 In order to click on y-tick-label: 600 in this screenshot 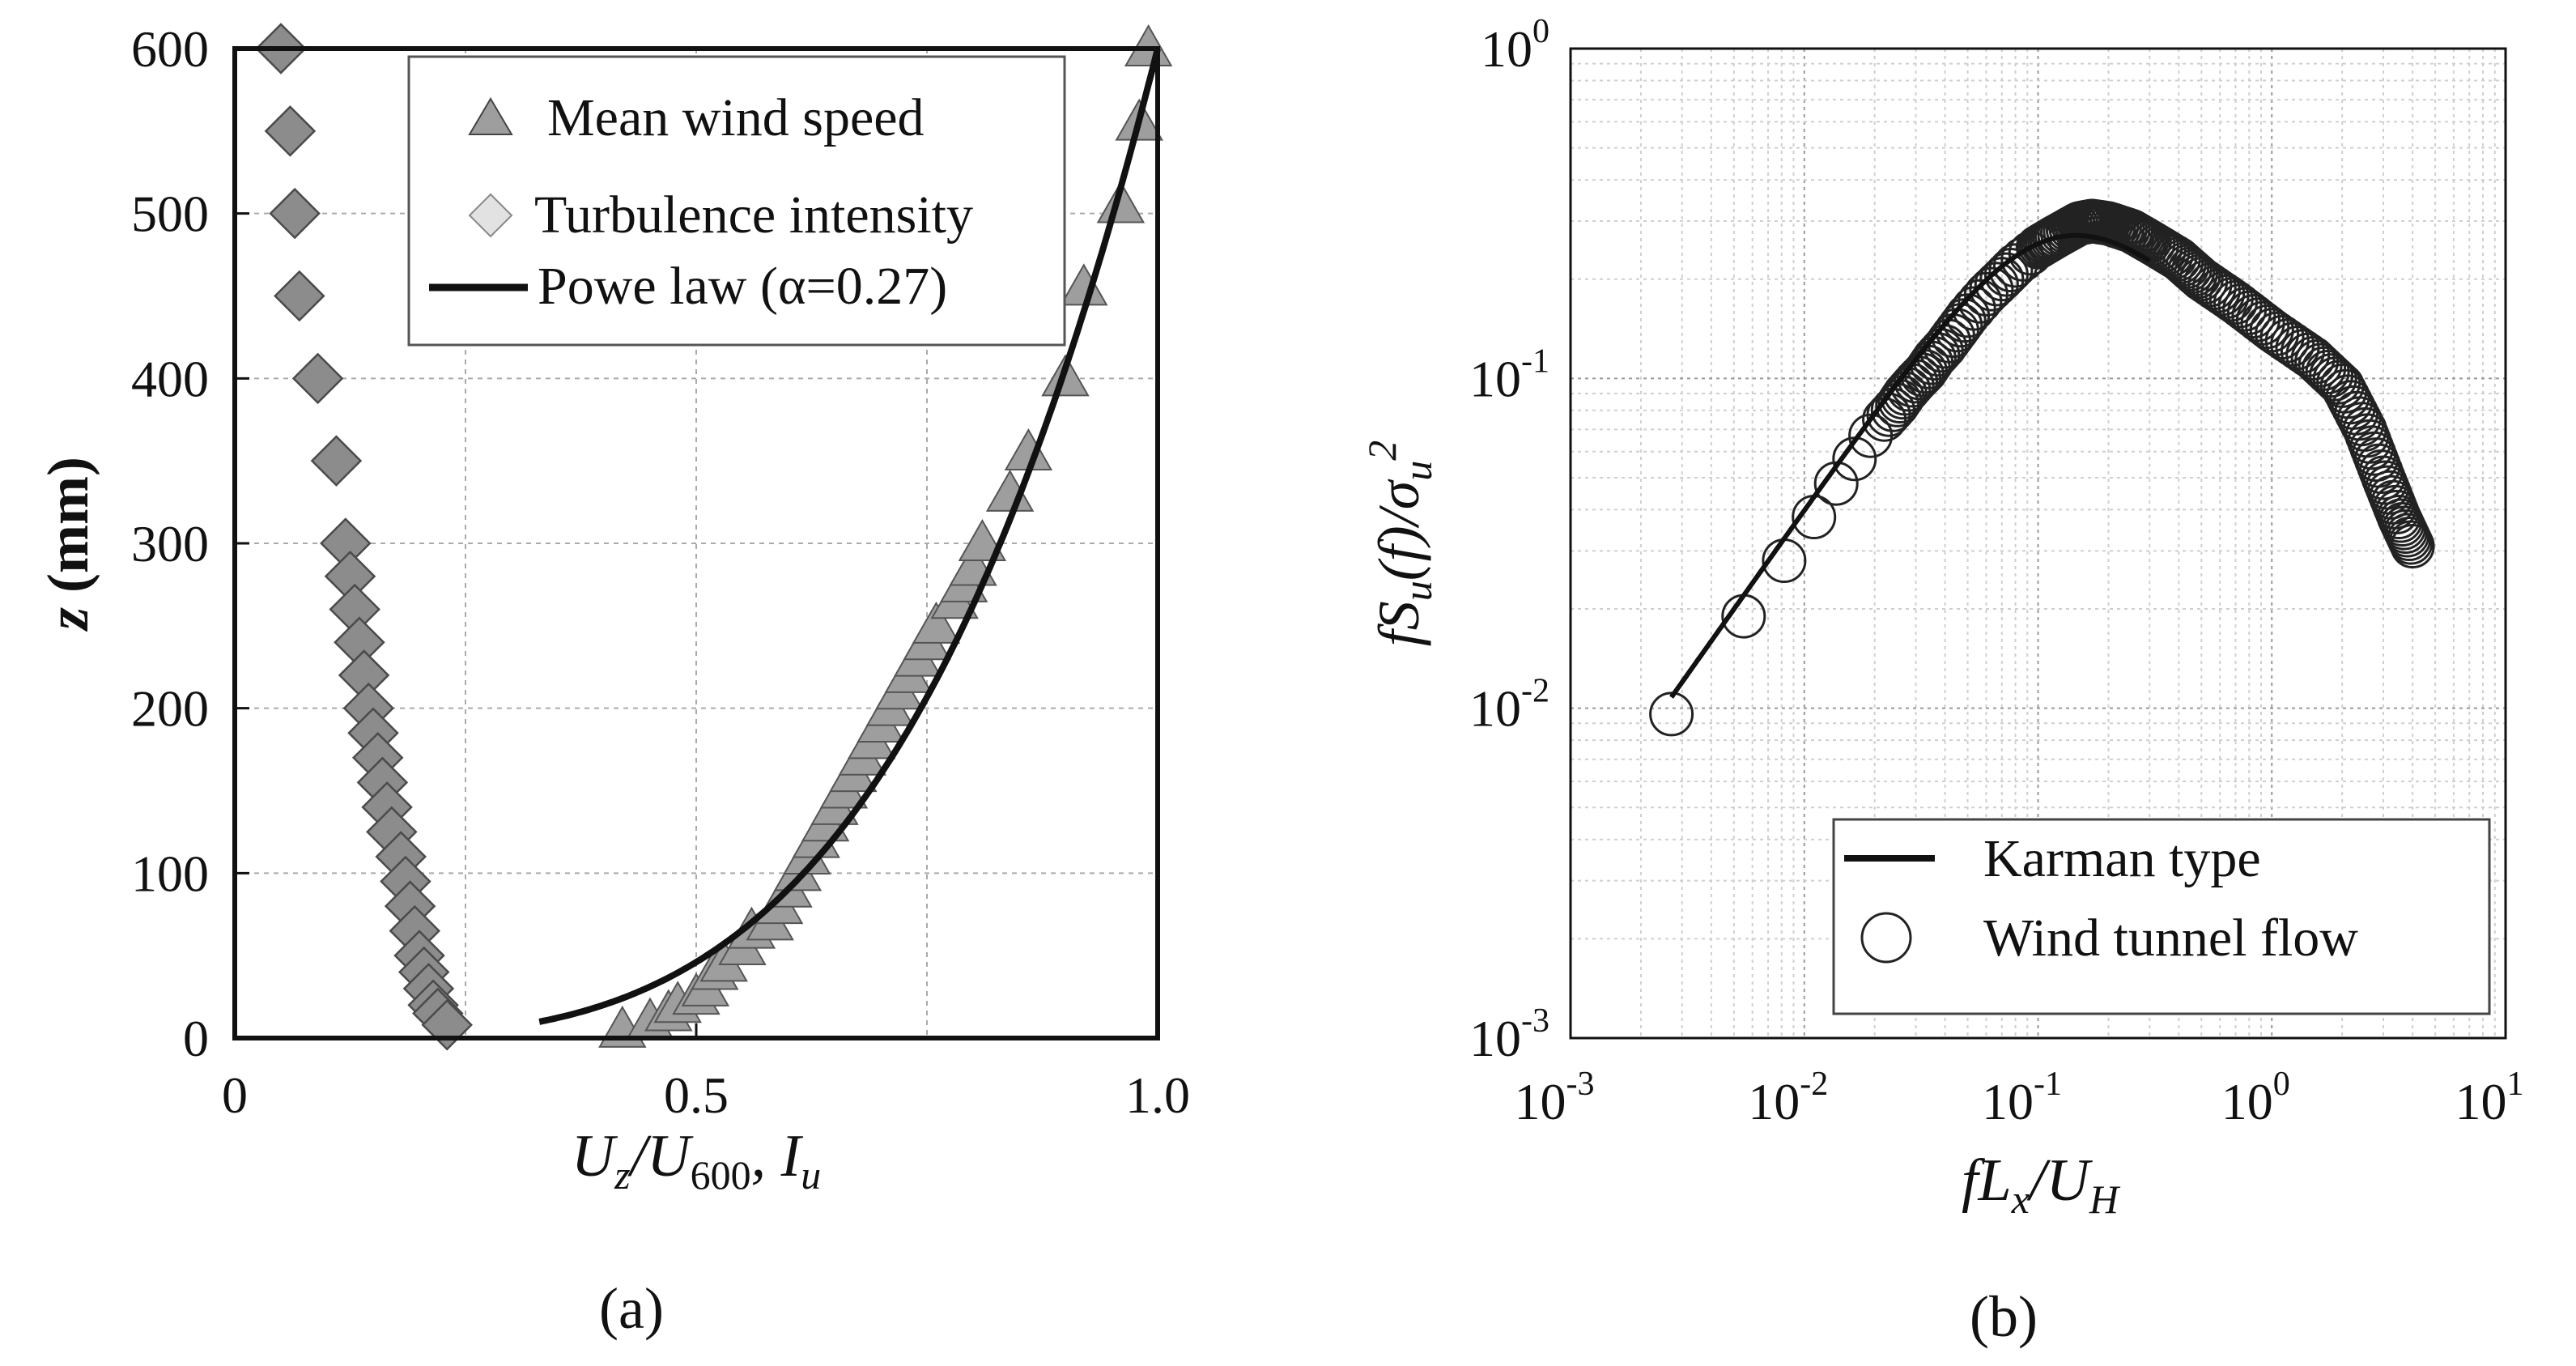, I will do `click(170, 49)`.